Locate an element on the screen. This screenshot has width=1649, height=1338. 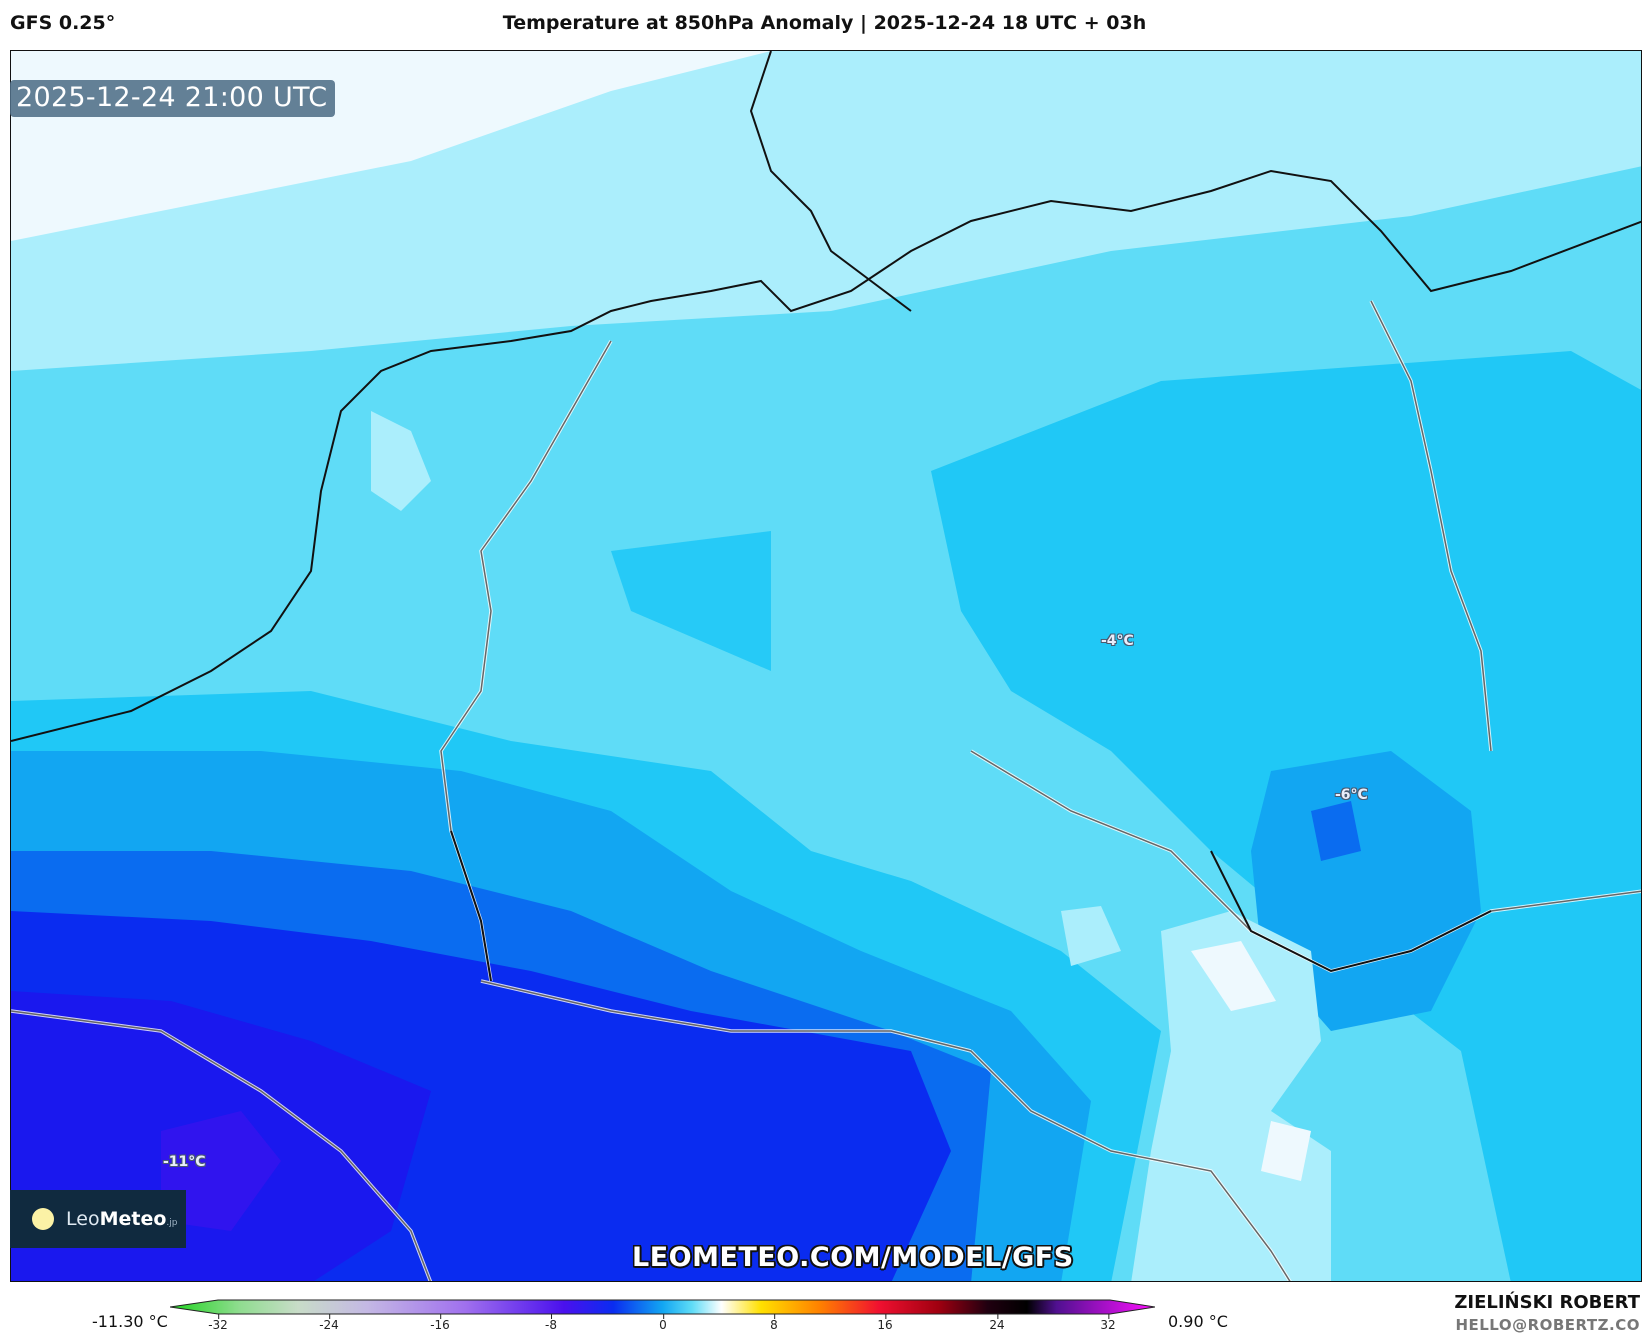
colorbar-tick: 8 is located at coordinates (774, 1323).